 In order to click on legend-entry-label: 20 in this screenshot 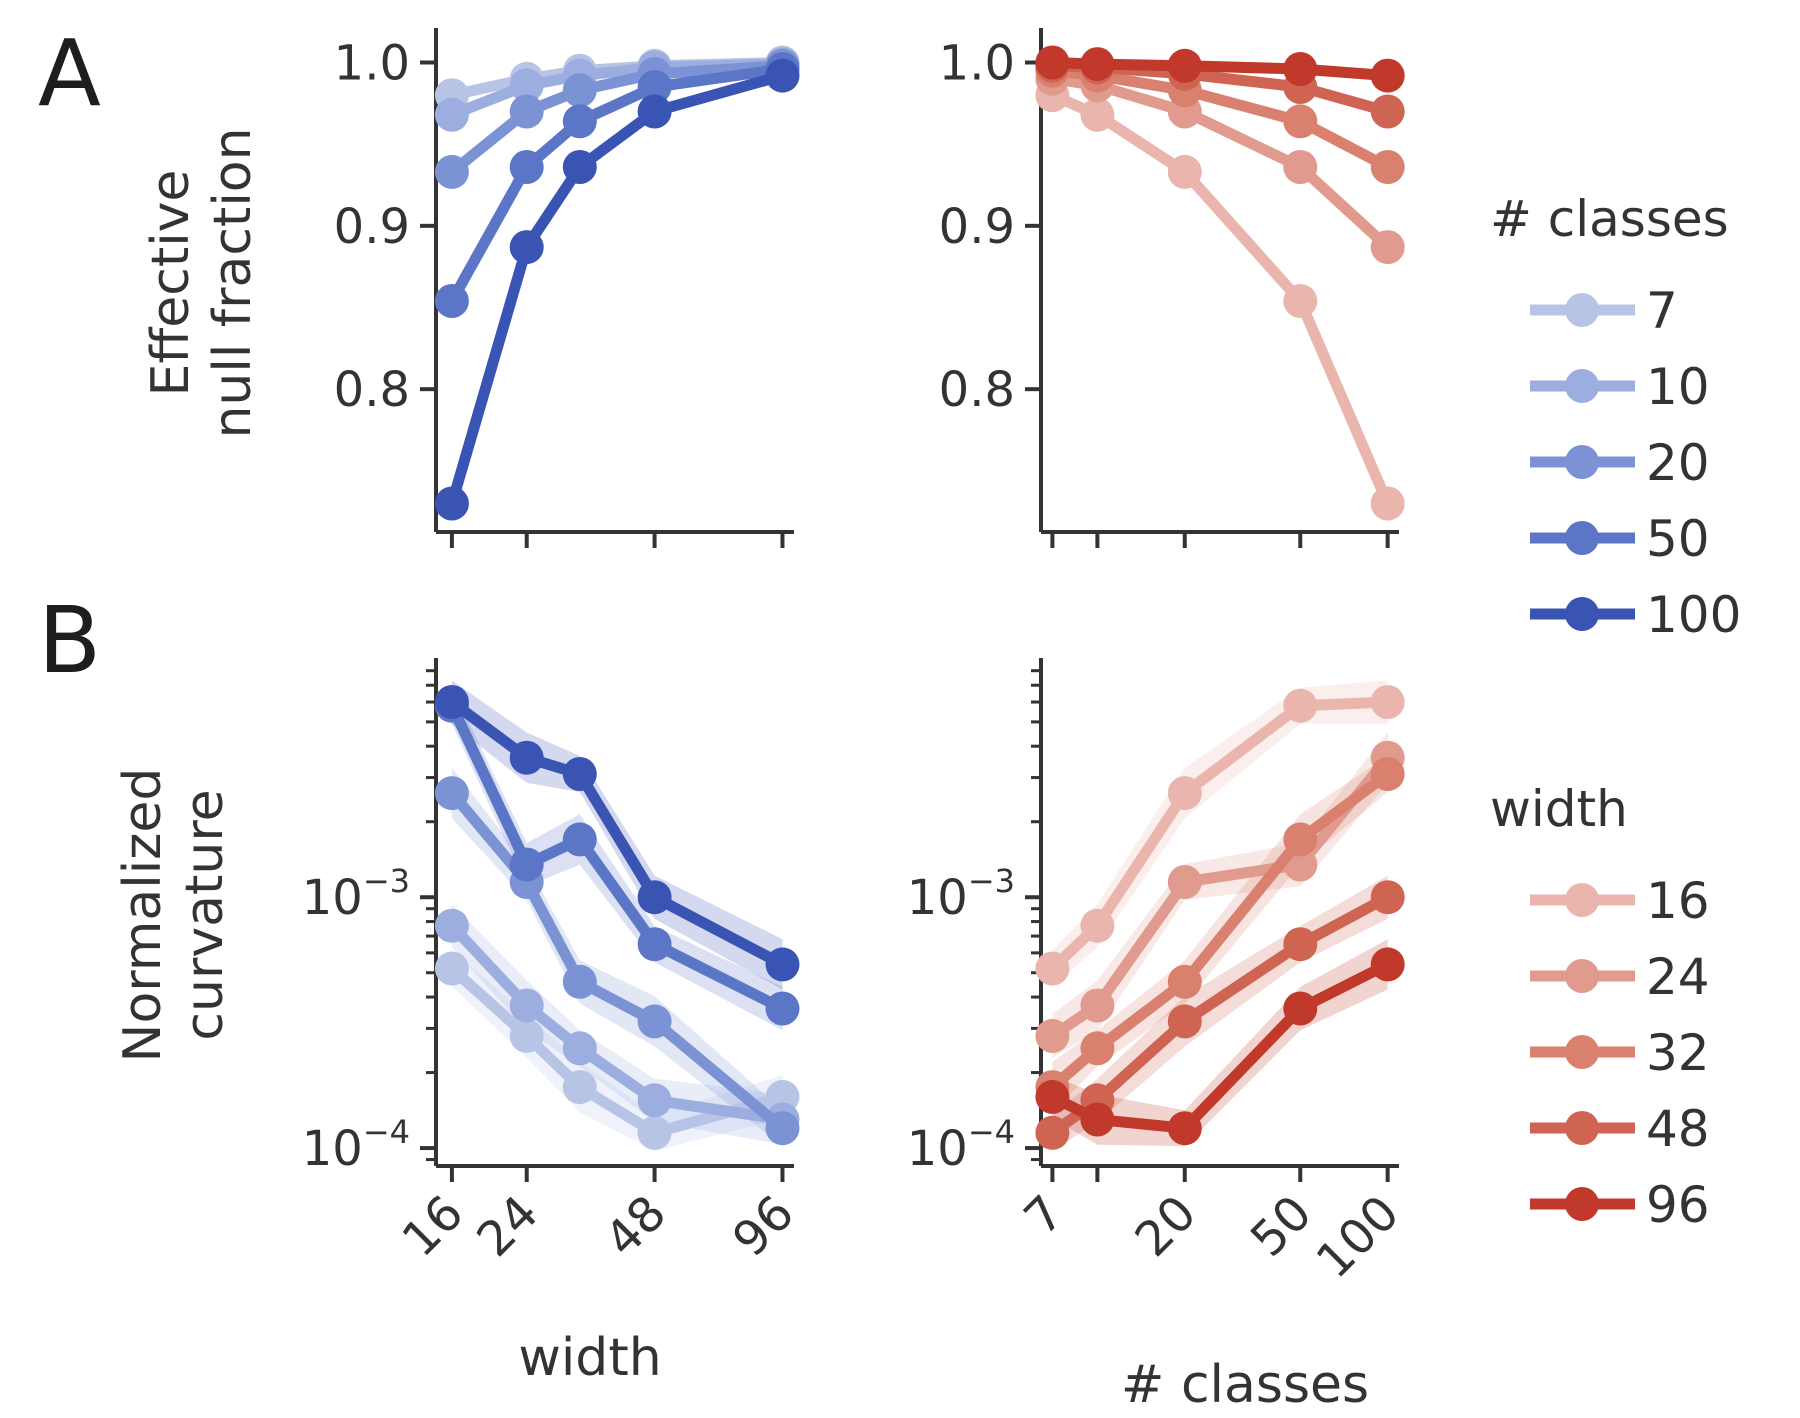, I will do `click(1678, 463)`.